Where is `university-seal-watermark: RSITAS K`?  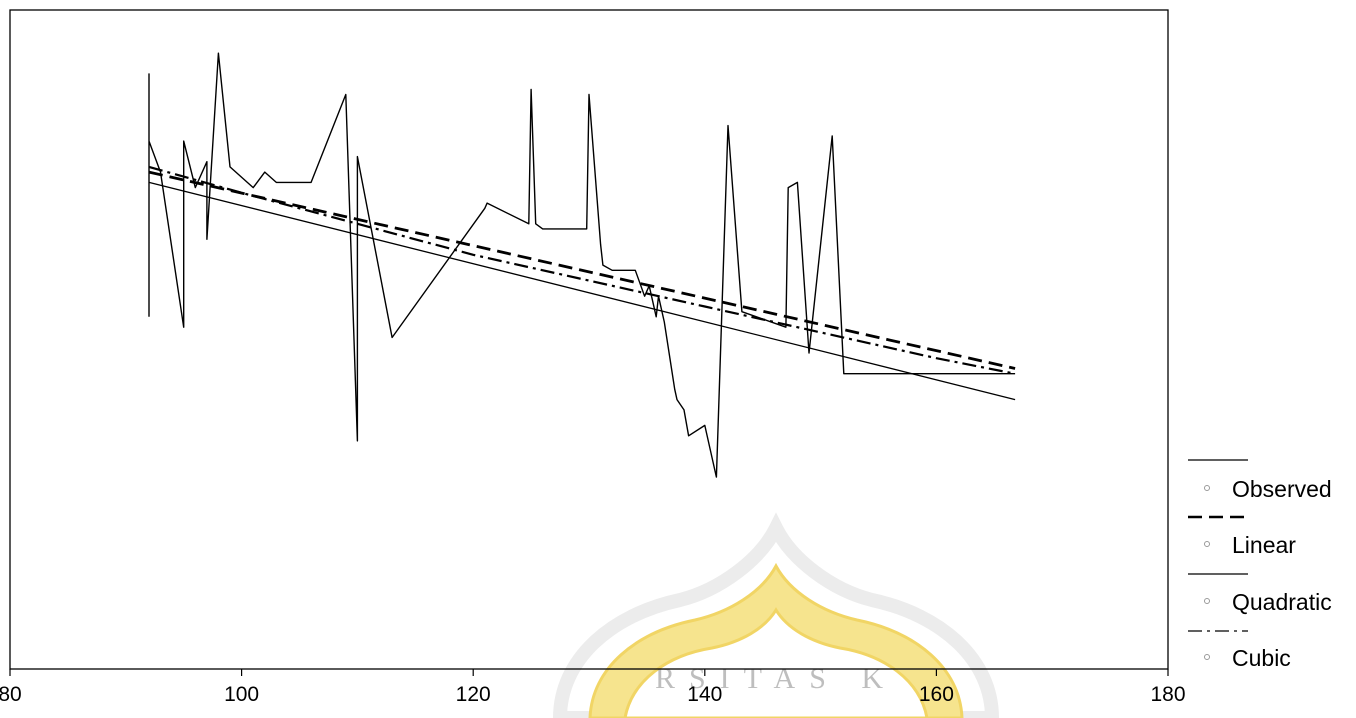 university-seal-watermark: RSITAS K is located at coordinates (776, 615).